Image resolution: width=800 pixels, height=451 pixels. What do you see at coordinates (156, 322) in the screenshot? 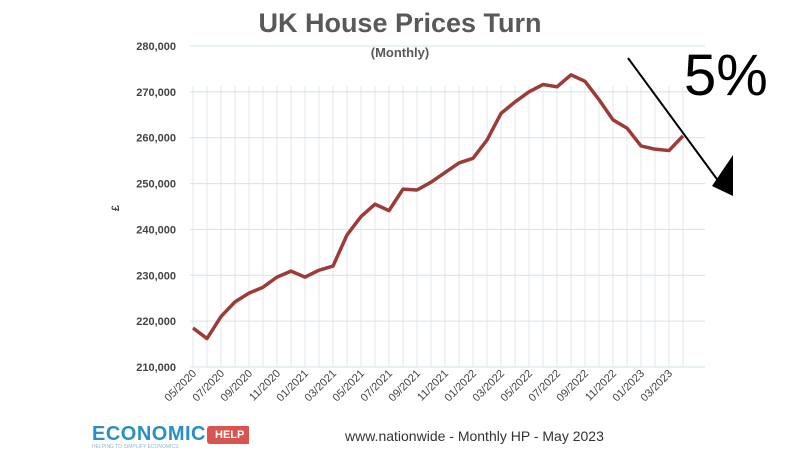
I see `y-tick-label: 220,000` at bounding box center [156, 322].